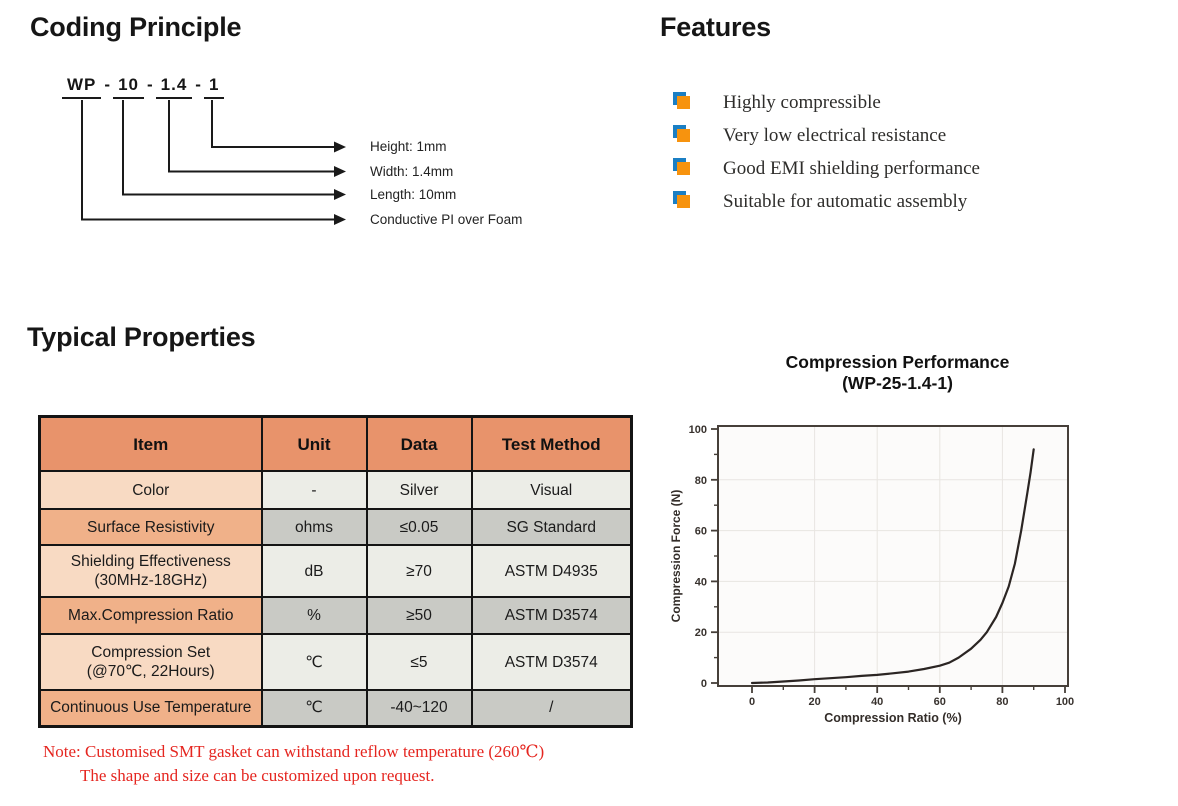  I want to click on method-cell: ASTM D4935, so click(551, 571).